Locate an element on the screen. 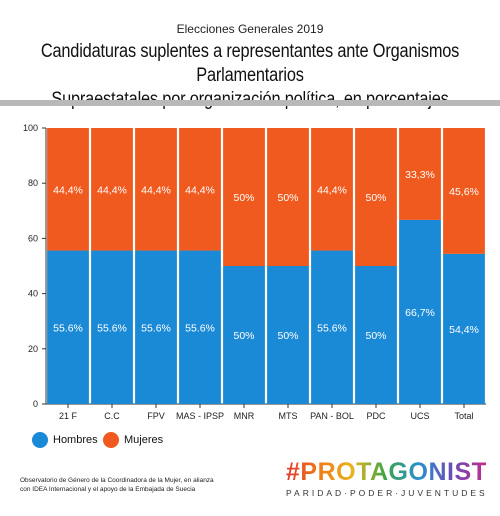 The height and width of the screenshot is (516, 500). data-label-hombres-4: 50% is located at coordinates (243, 336).